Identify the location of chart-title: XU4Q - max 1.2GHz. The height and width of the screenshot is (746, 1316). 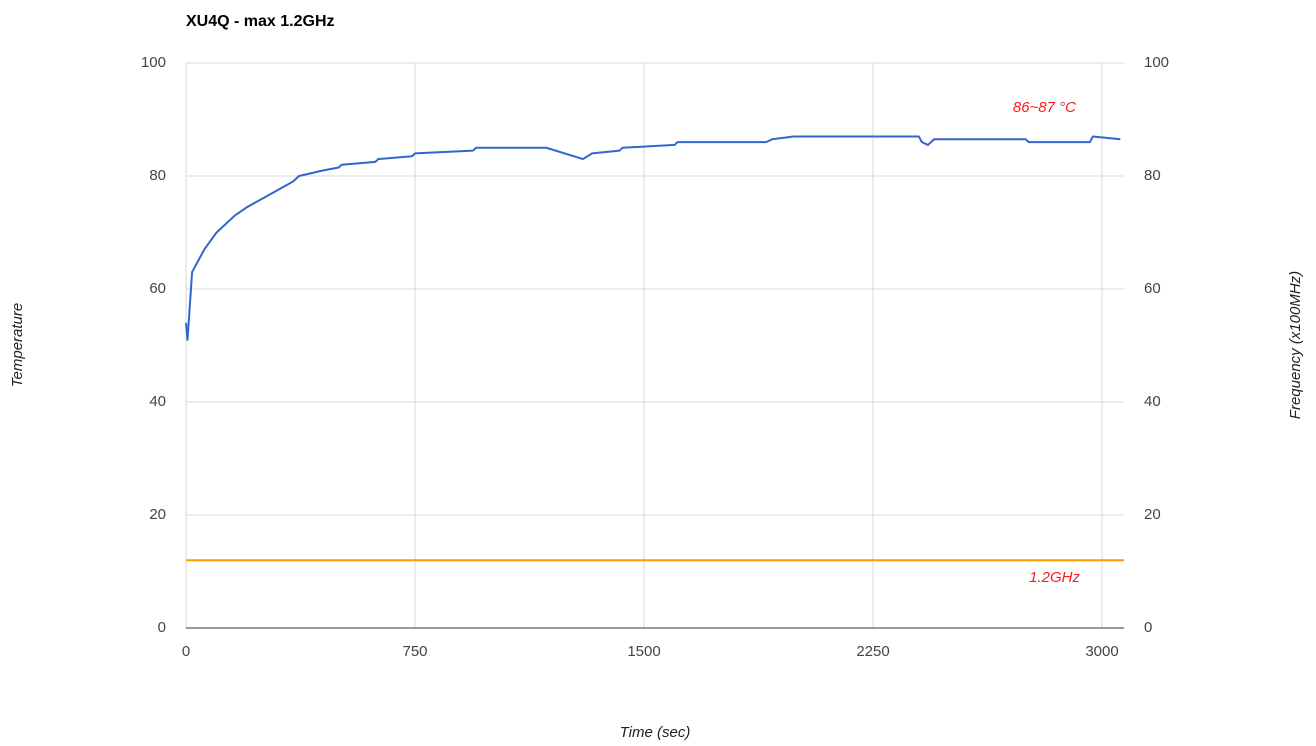
(260, 21).